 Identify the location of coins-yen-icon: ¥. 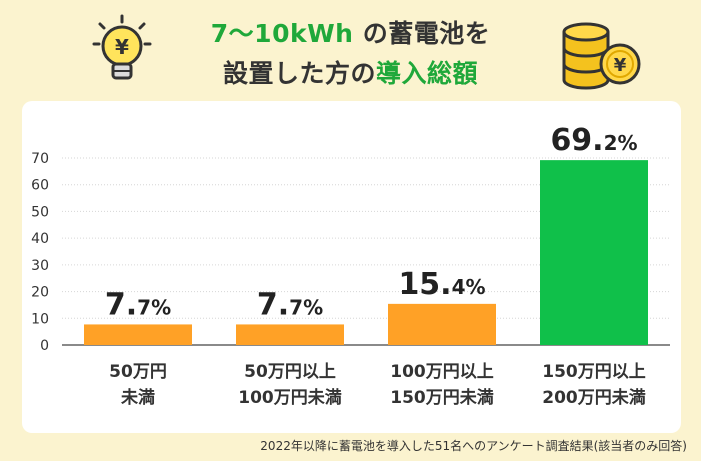
(601, 56).